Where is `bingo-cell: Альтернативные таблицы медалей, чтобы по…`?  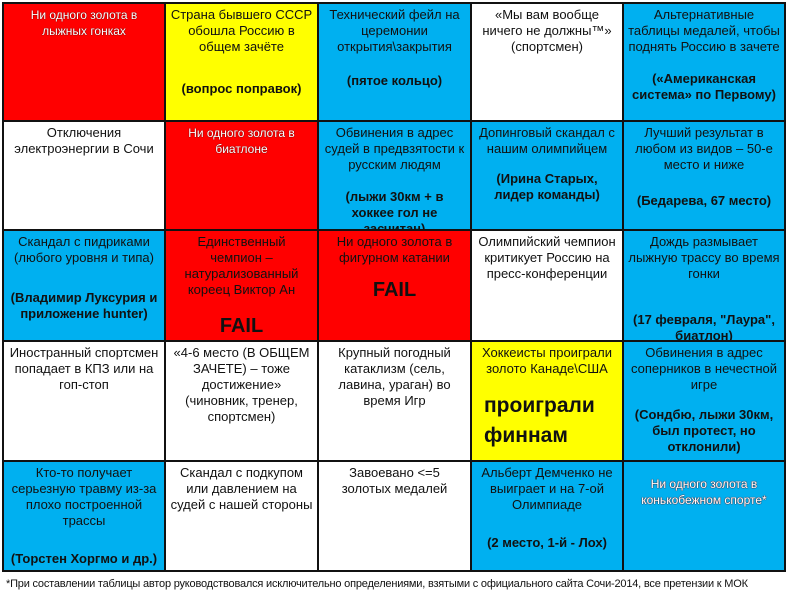 bingo-cell: Альтернативные таблицы медалей, чтобы по… is located at coordinates (705, 63).